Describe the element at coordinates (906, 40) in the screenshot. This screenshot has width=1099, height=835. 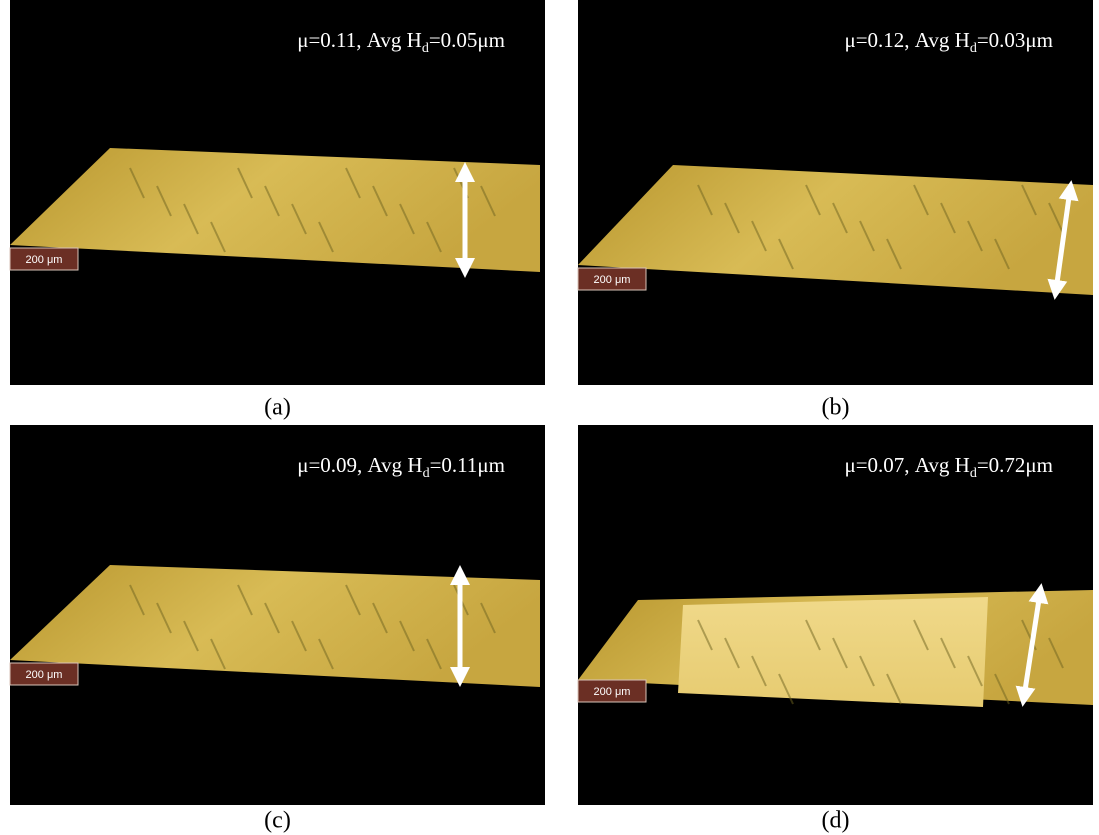
I see `annotation-main: μ=0.12, Avg H` at that location.